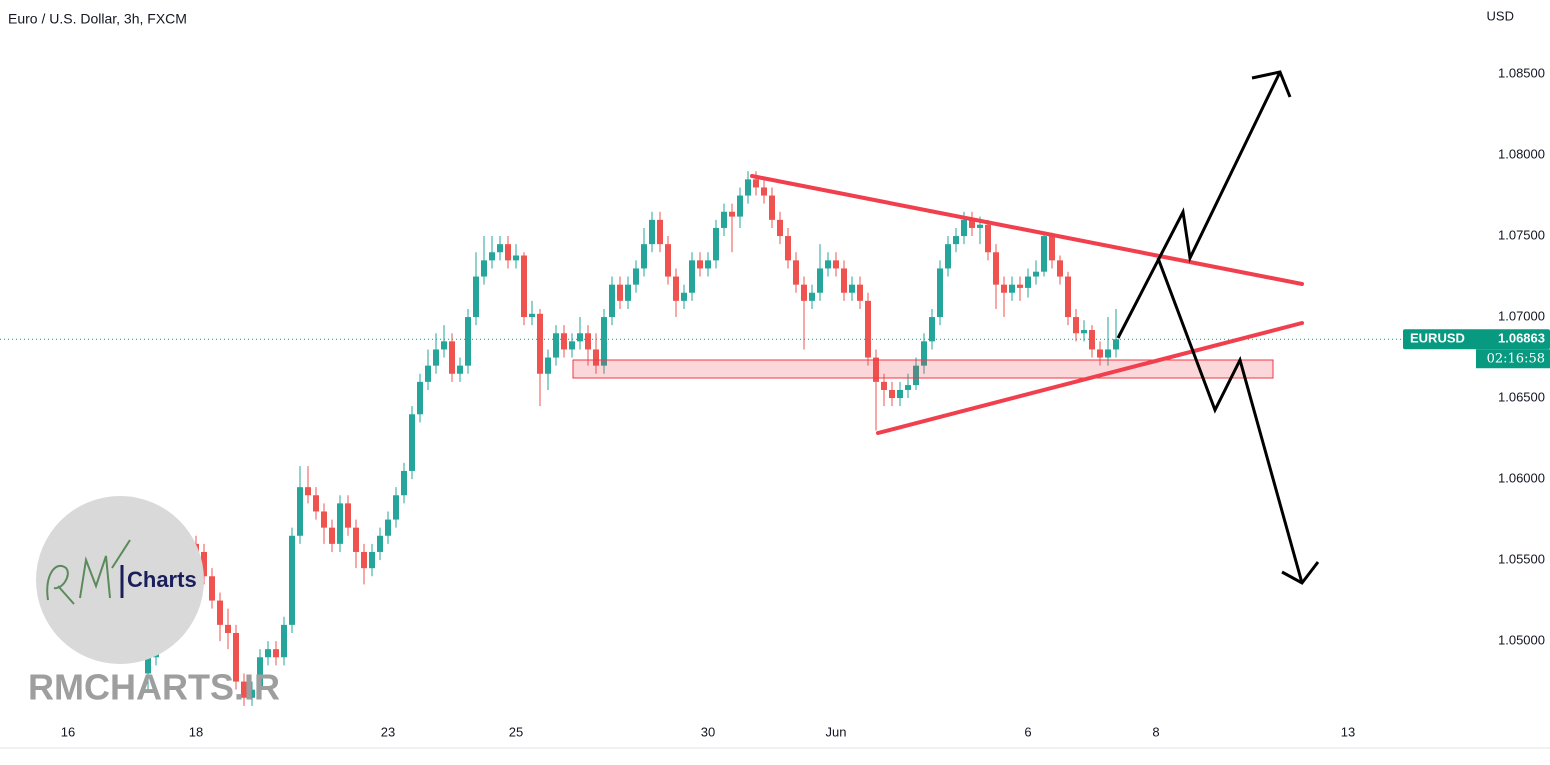  Describe the element at coordinates (708, 731) in the screenshot. I see `x-tick-label: 30` at that location.